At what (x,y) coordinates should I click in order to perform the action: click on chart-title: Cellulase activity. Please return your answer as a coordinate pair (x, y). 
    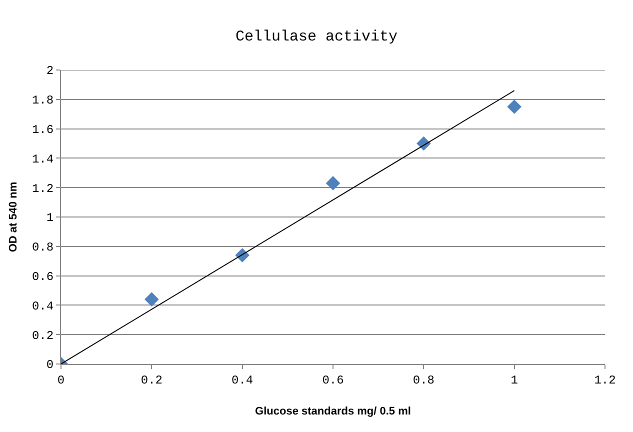
    Looking at the image, I should click on (316, 37).